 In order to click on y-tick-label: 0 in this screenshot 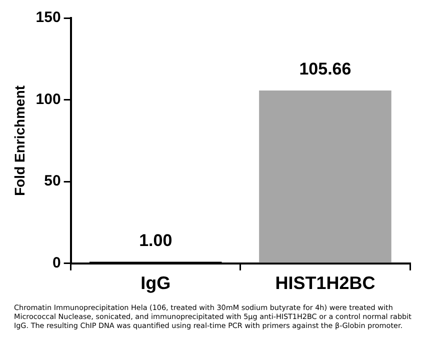, I will do `click(56, 263)`.